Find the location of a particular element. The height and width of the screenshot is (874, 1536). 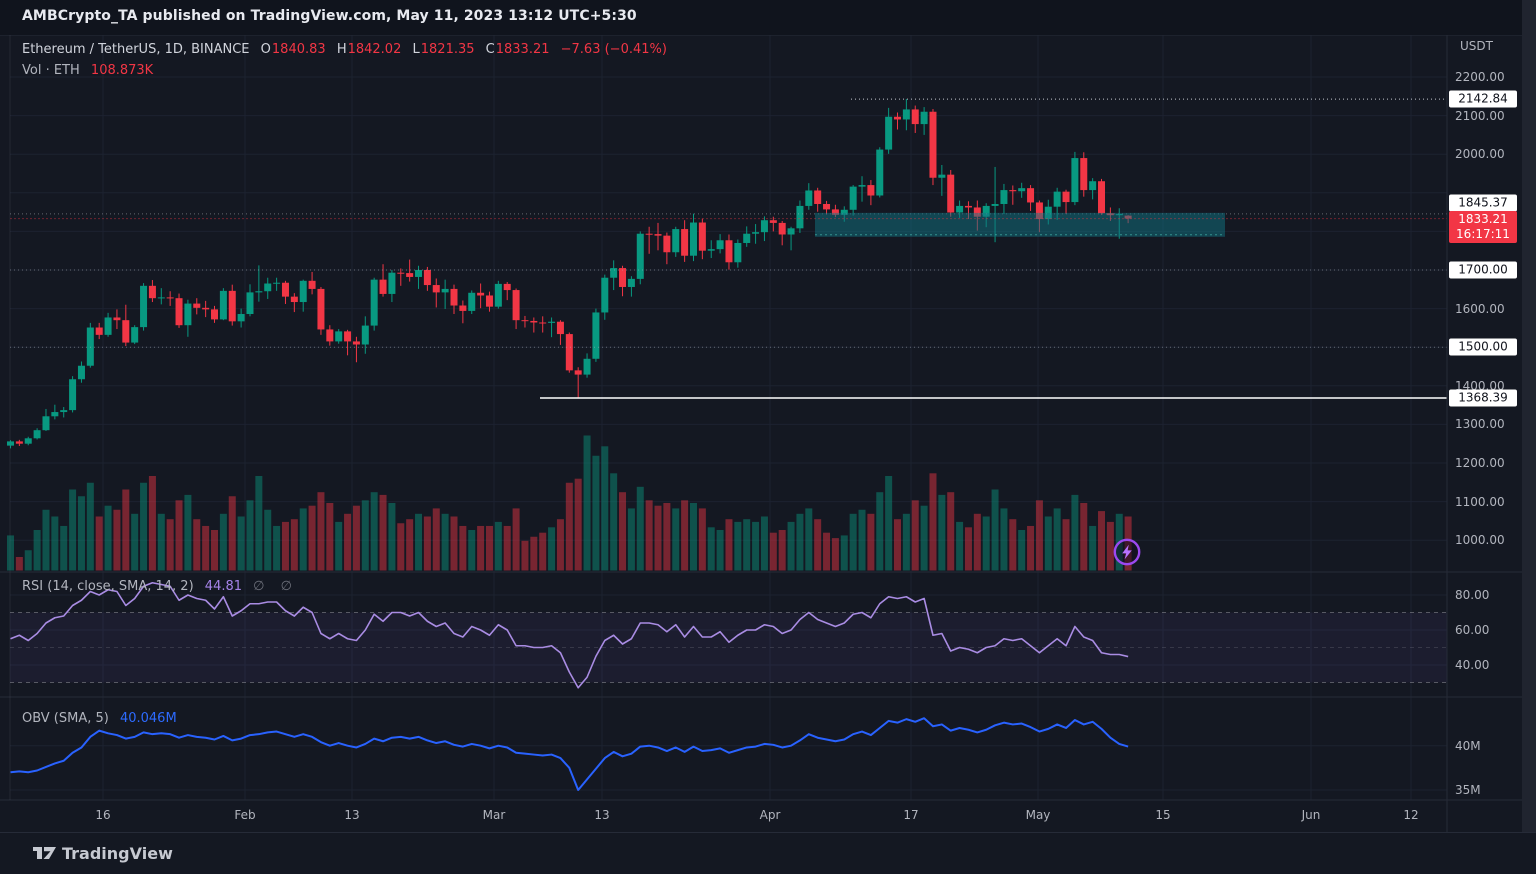

tradingview-logo-icon is located at coordinates (45, 855).